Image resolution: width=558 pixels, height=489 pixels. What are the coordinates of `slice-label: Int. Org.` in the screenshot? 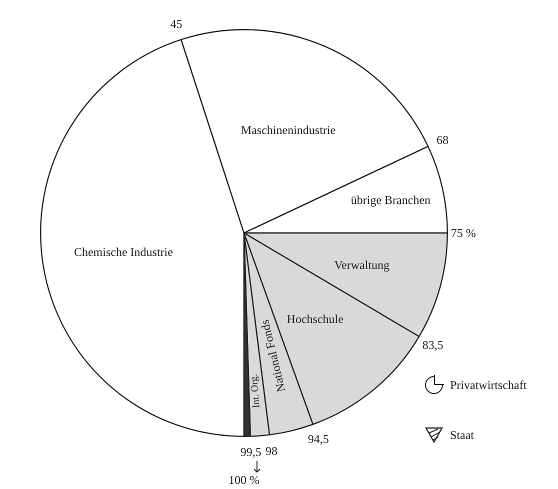 It's located at (256, 391).